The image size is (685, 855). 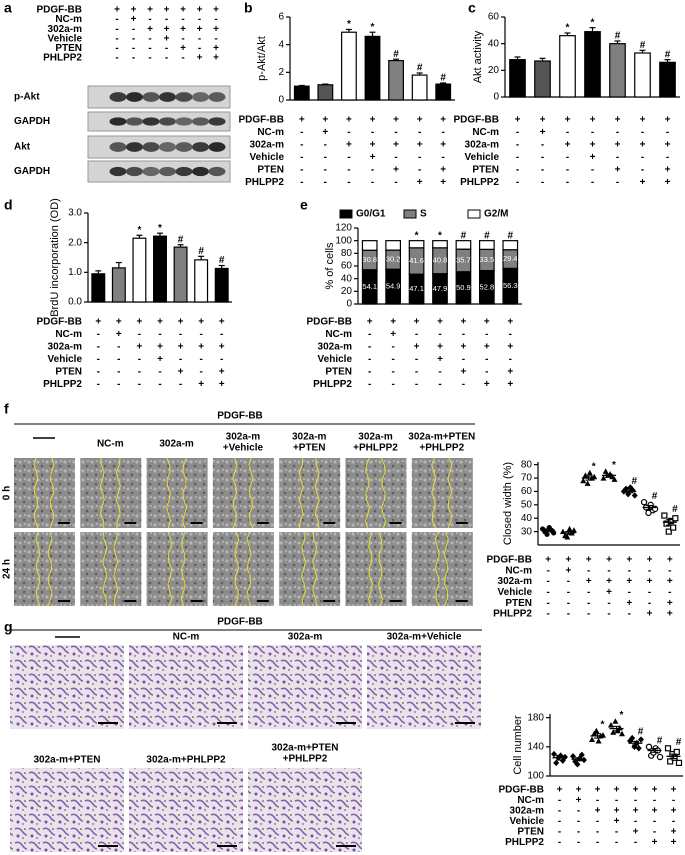 I want to click on legend-swatch, so click(x=474, y=214).